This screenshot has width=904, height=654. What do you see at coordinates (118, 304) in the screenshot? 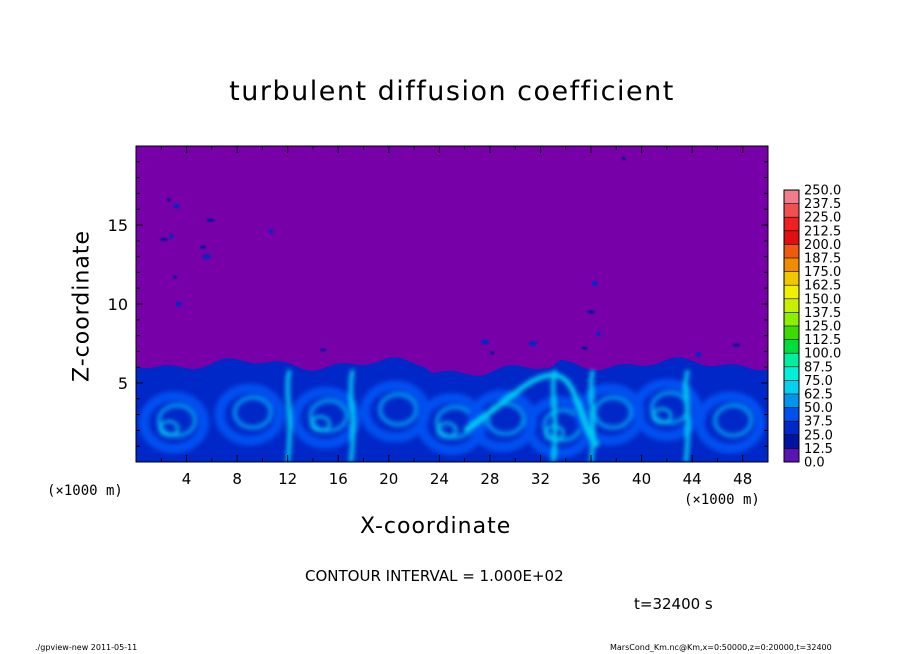
I see `y-tick-label: 10` at bounding box center [118, 304].